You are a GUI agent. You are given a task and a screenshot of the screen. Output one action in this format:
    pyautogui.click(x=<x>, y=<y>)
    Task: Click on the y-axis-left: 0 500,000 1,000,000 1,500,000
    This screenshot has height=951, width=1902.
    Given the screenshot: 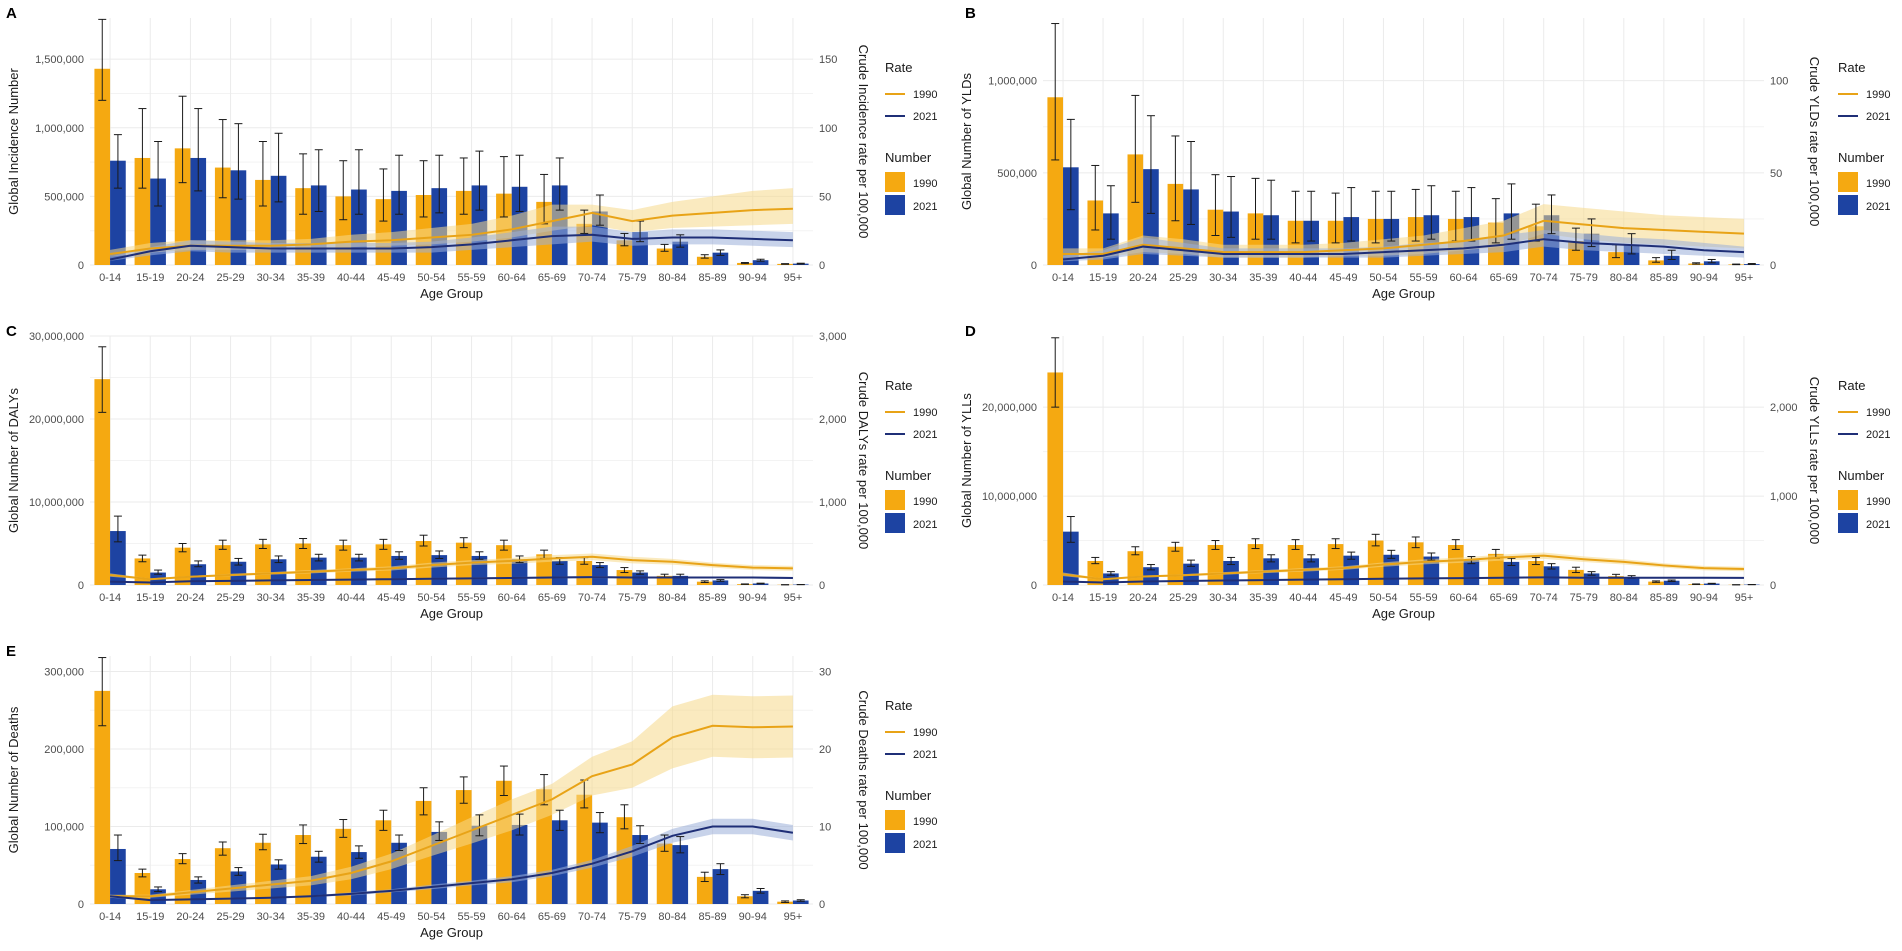 What is the action you would take?
    pyautogui.click(x=59, y=163)
    